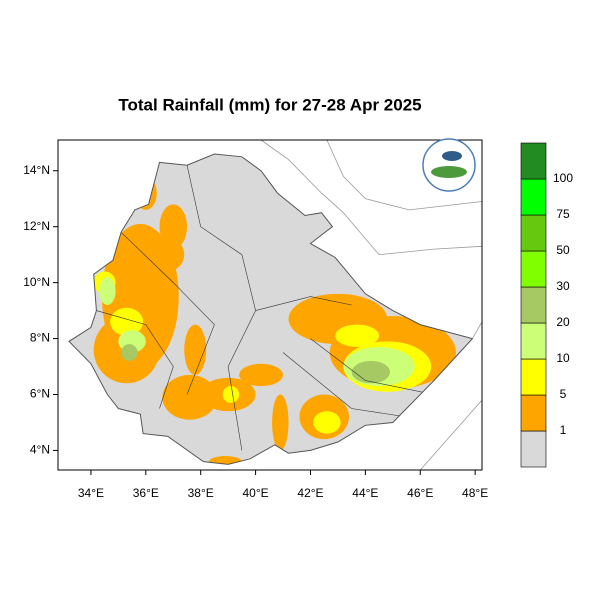 The height and width of the screenshot is (605, 600). What do you see at coordinates (36, 226) in the screenshot?
I see `y-tick-label: 12°N` at bounding box center [36, 226].